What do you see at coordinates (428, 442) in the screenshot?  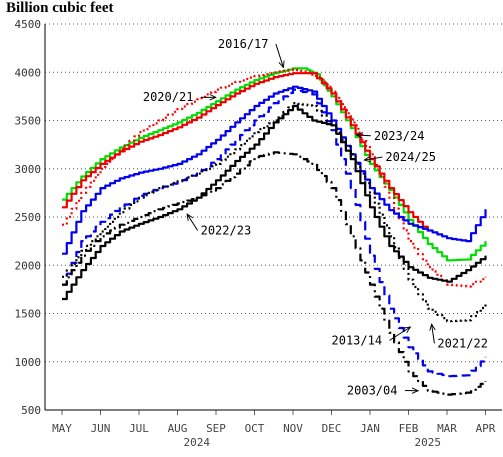 I see `year-label-2025: 2025` at bounding box center [428, 442].